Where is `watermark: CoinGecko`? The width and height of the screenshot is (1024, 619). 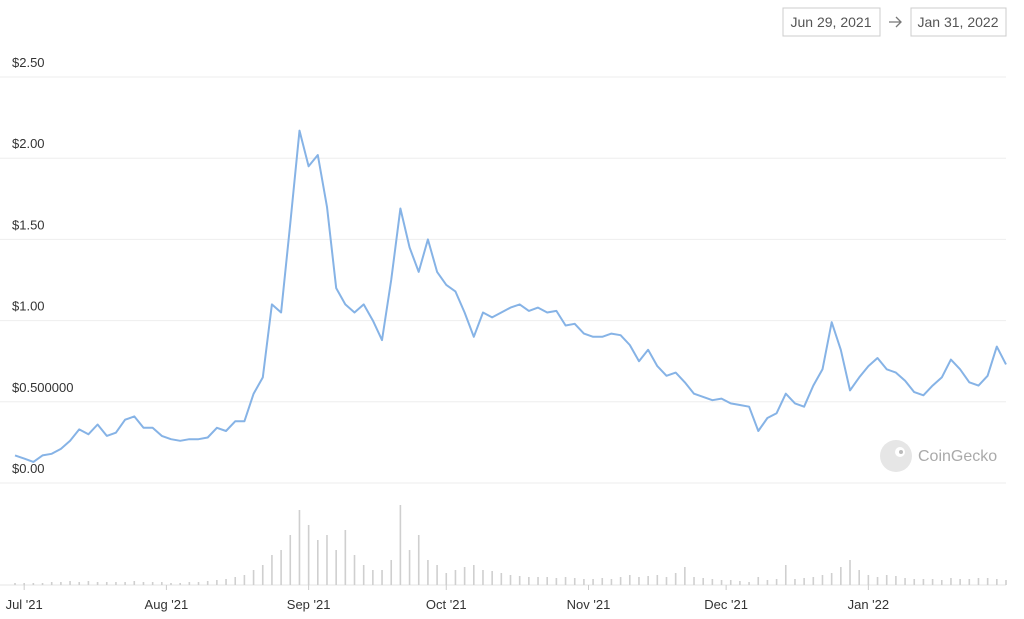
watermark: CoinGecko is located at coordinates (957, 456).